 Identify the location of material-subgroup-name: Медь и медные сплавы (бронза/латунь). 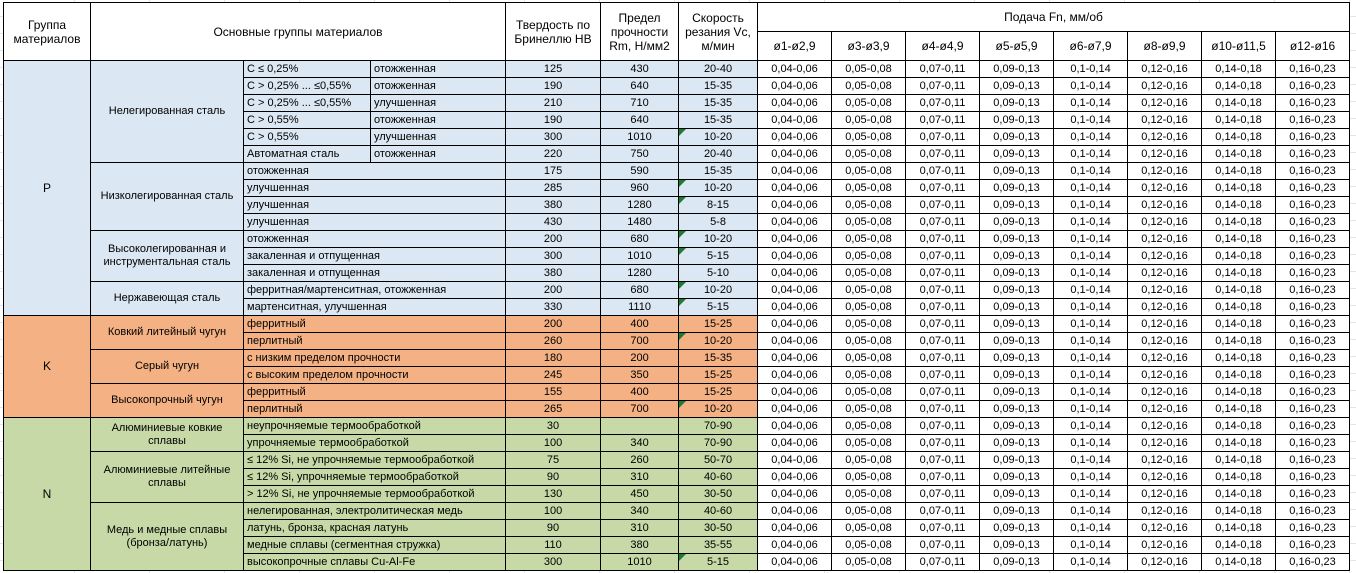
(167, 536).